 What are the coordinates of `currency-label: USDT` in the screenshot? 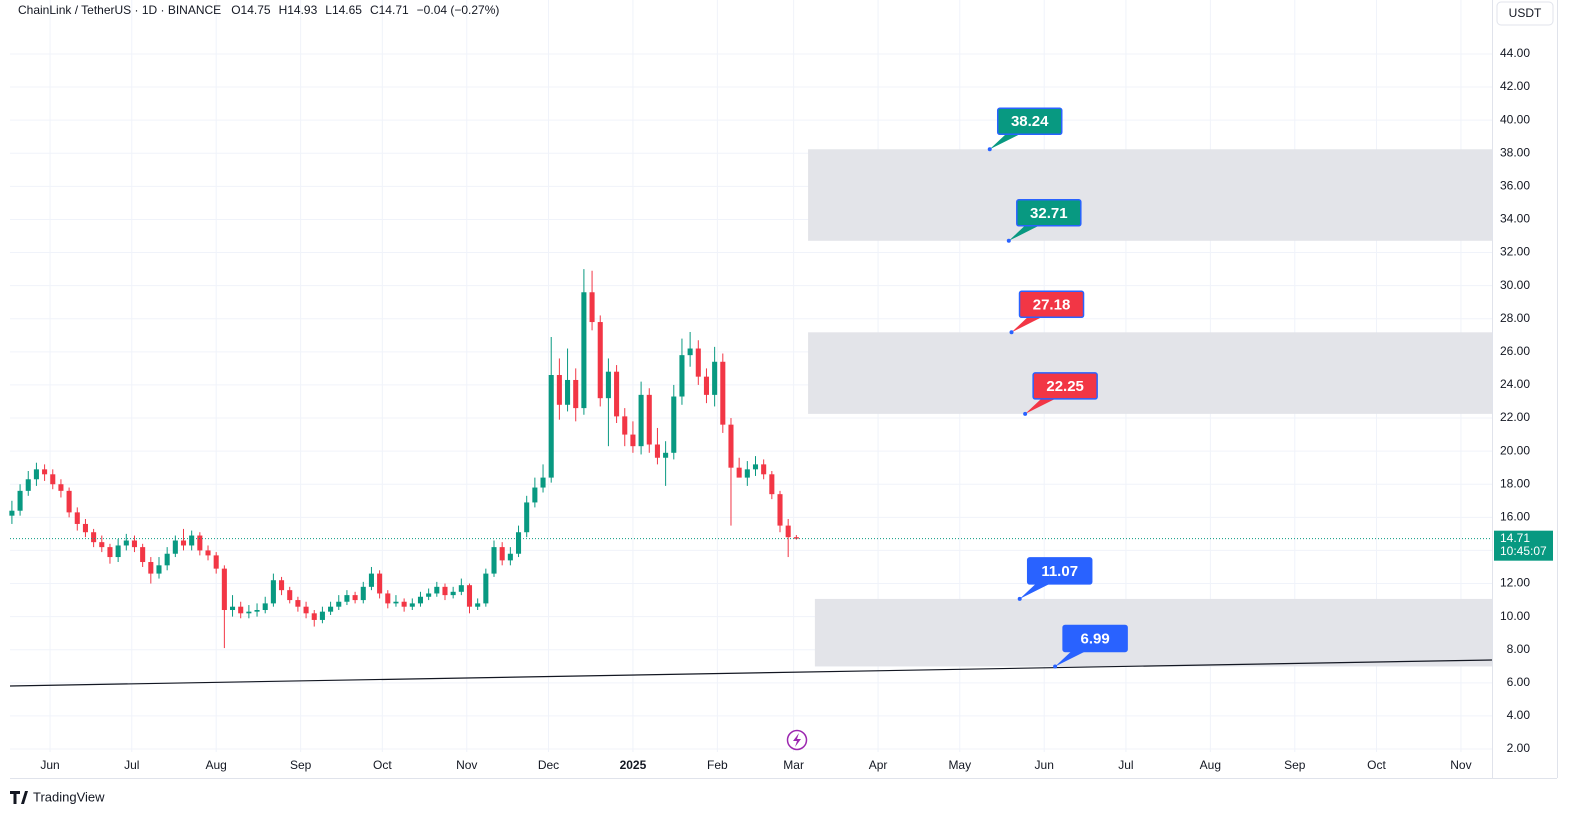 It's located at (1525, 13).